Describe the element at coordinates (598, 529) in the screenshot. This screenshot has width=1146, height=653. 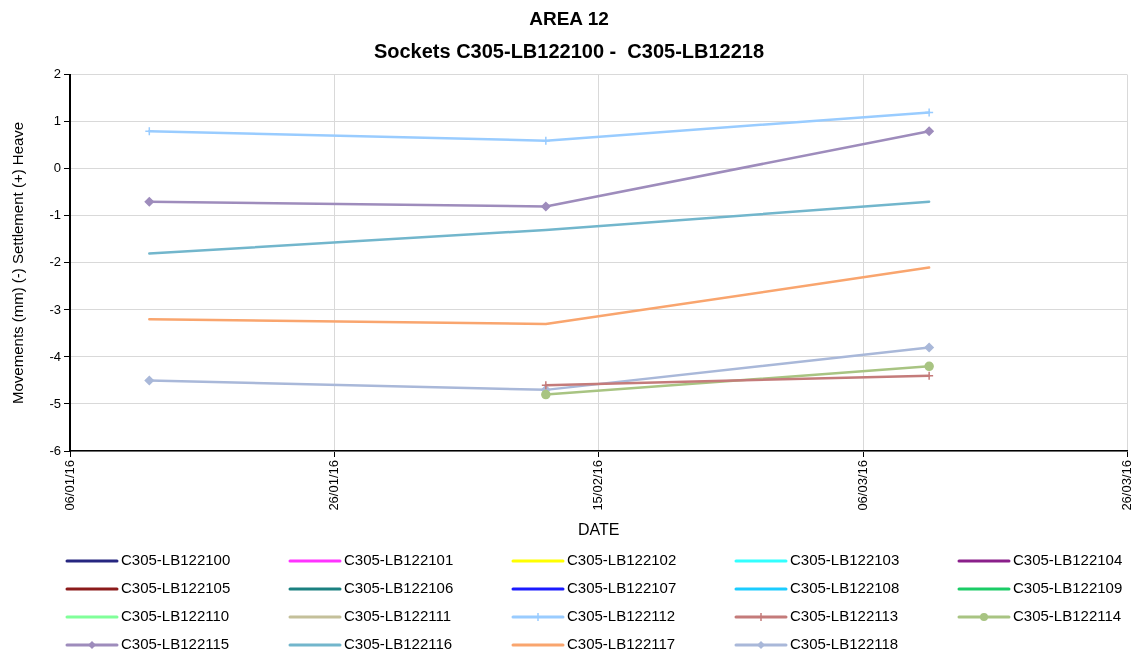
I see `x-axis-title: DATE` at that location.